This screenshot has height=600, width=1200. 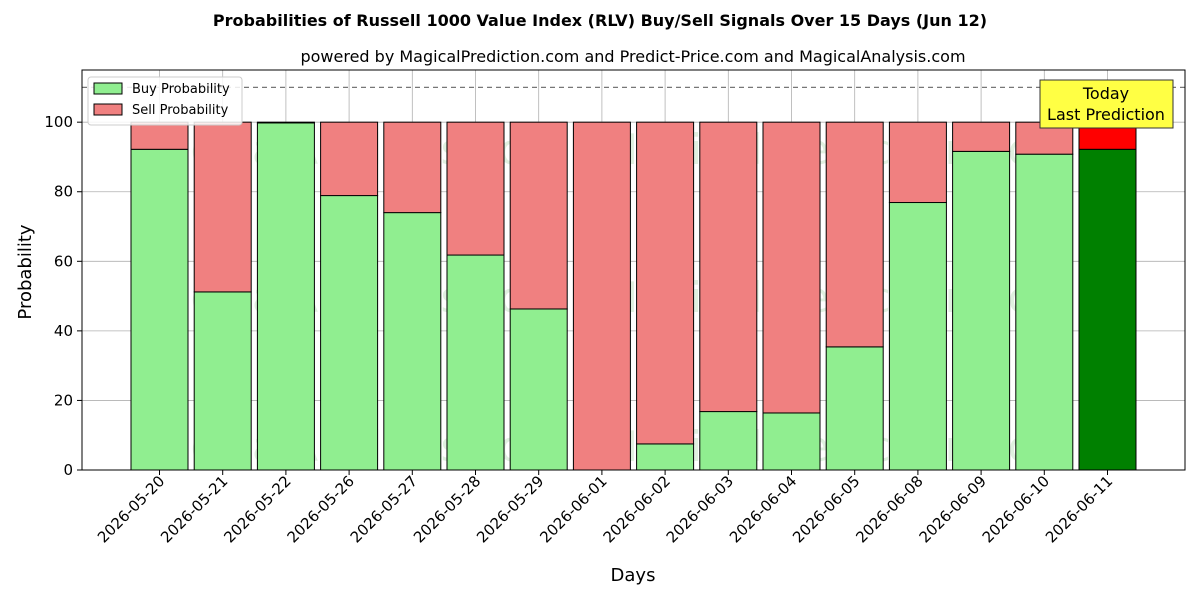 I want to click on x-tick-label: 2026-06-09, so click(x=953, y=509).